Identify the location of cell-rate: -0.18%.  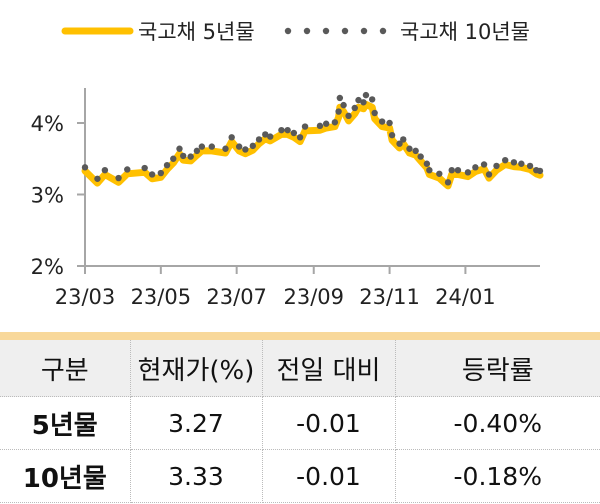
(497, 476).